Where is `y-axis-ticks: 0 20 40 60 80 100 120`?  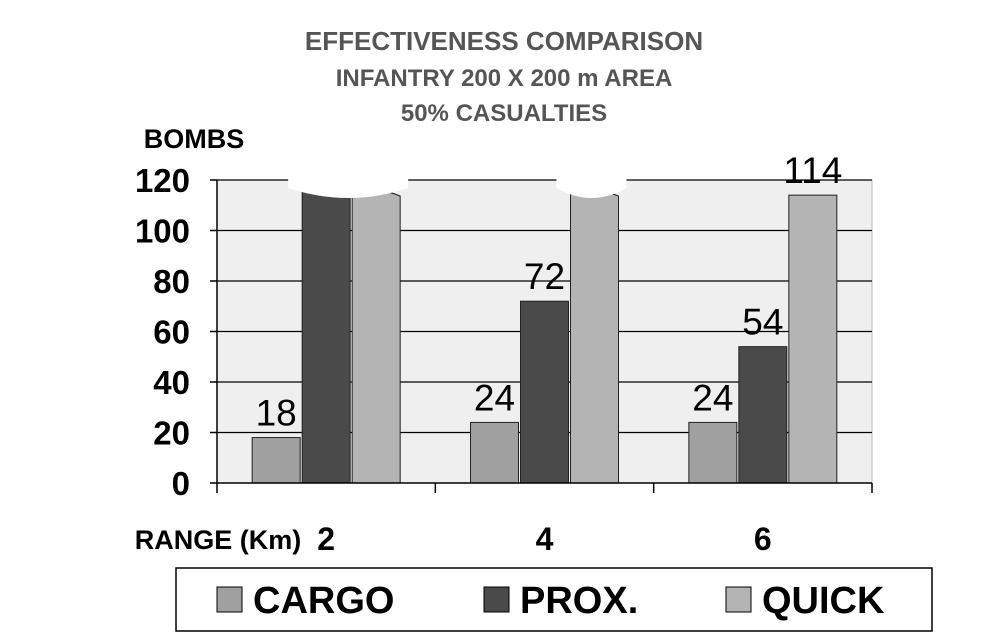
y-axis-ticks: 0 20 40 60 80 100 120 is located at coordinates (176, 332).